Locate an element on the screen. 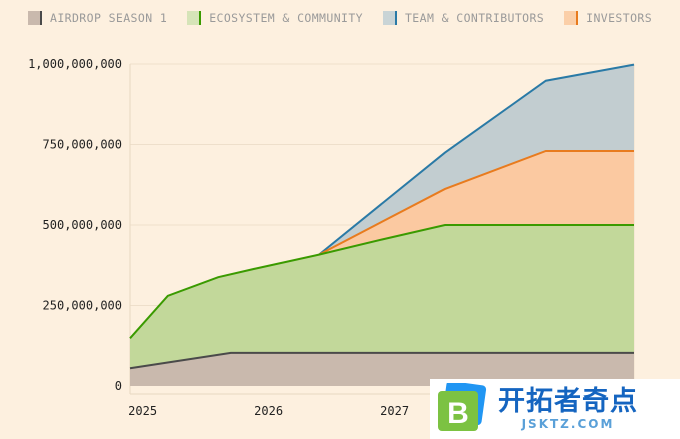 Image resolution: width=680 pixels, height=439 pixels. series-line-investors is located at coordinates (476, 202).